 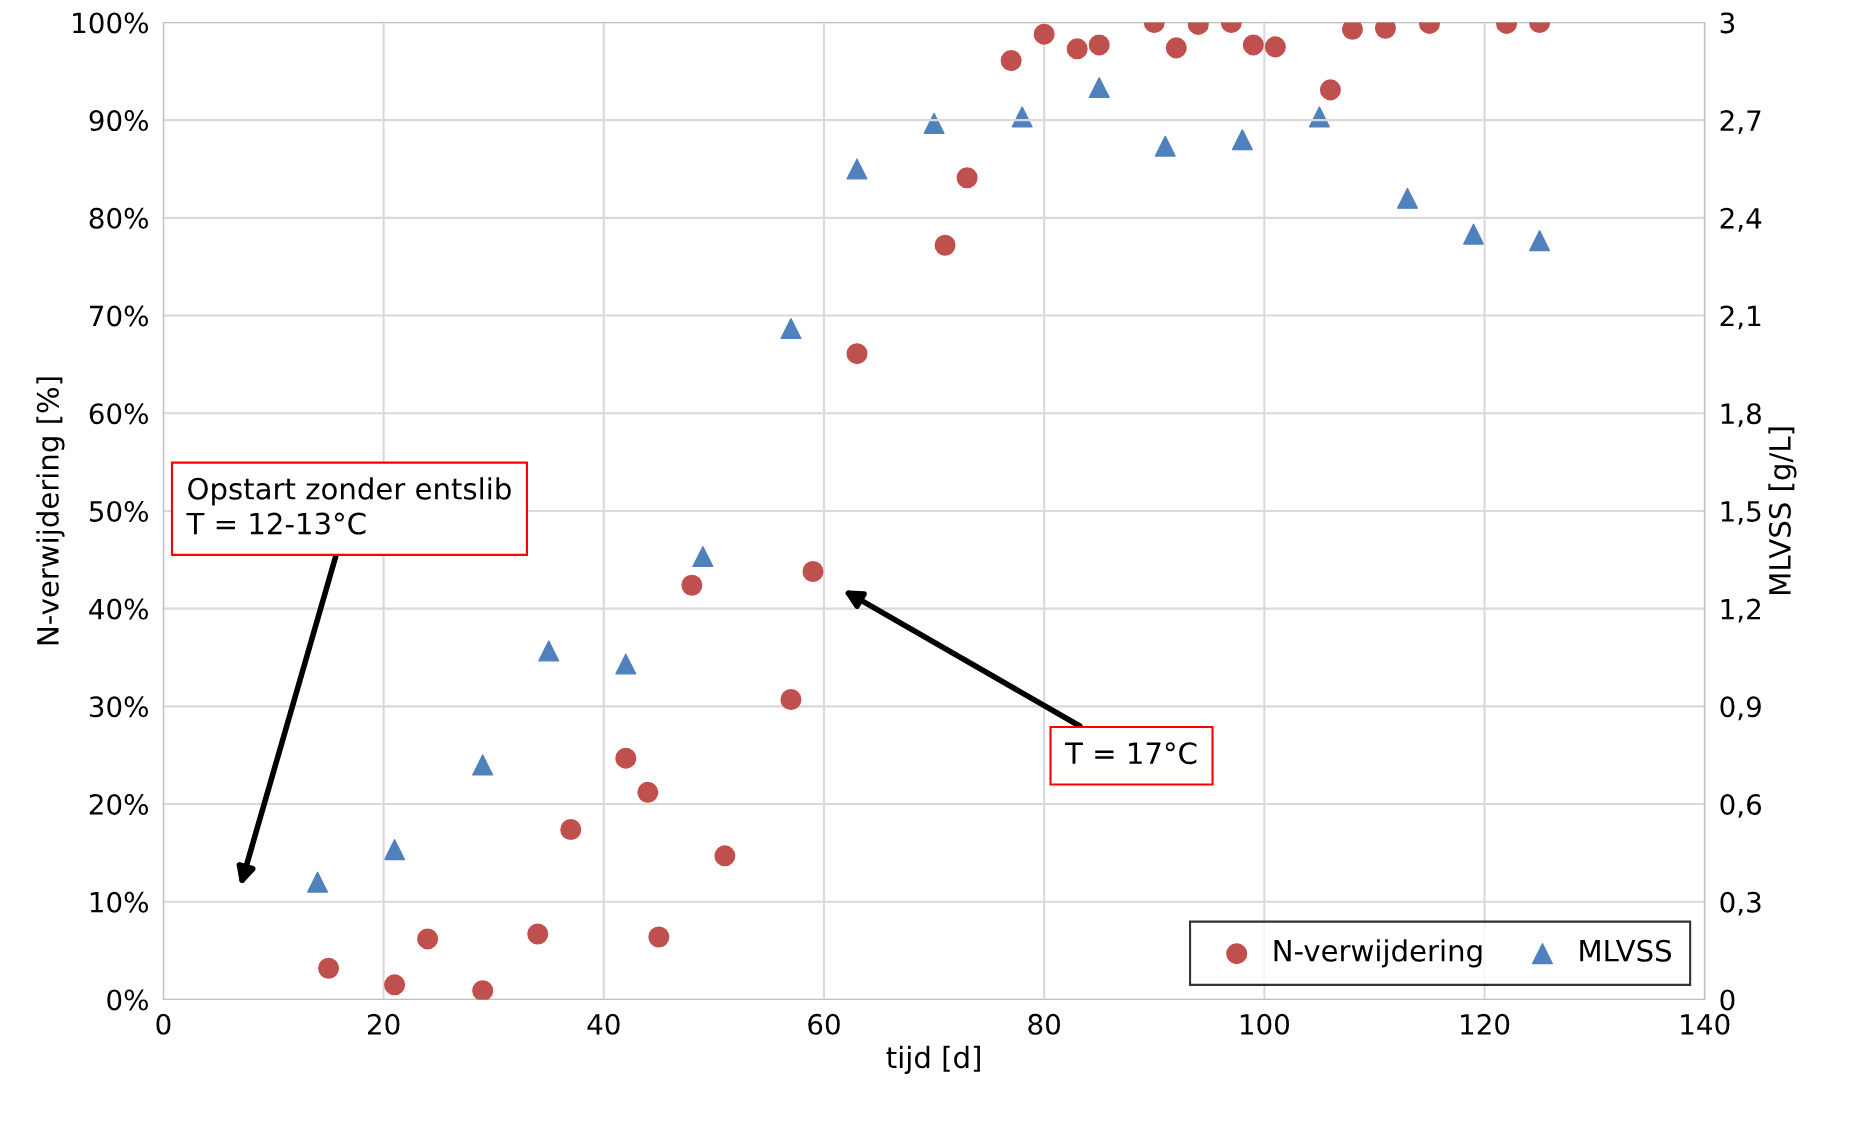 What do you see at coordinates (1705, 1024) in the screenshot?
I see `x-tick-label: 140` at bounding box center [1705, 1024].